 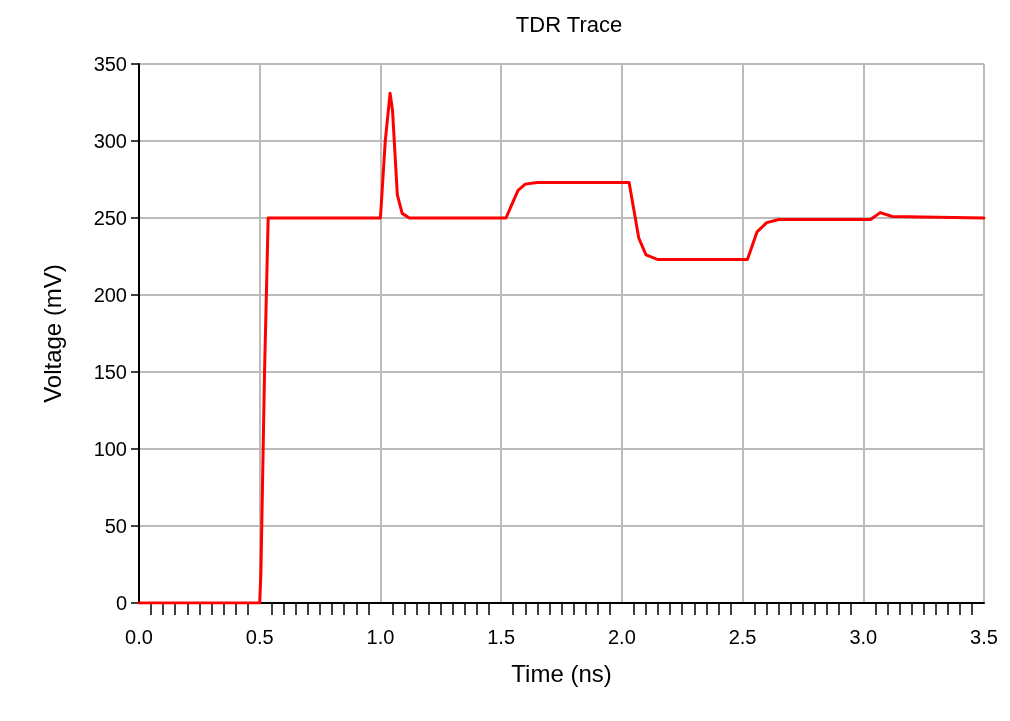 I want to click on x-tick-label: 3.0, so click(x=863, y=637).